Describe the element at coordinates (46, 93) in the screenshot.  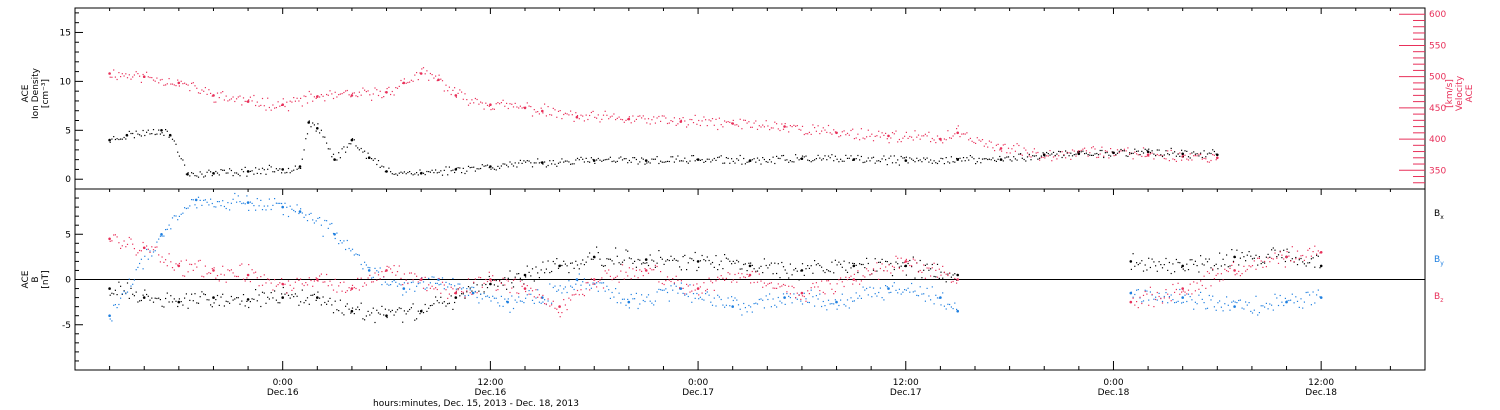
I see `density-axis-label-line: [cm⁻³]` at that location.